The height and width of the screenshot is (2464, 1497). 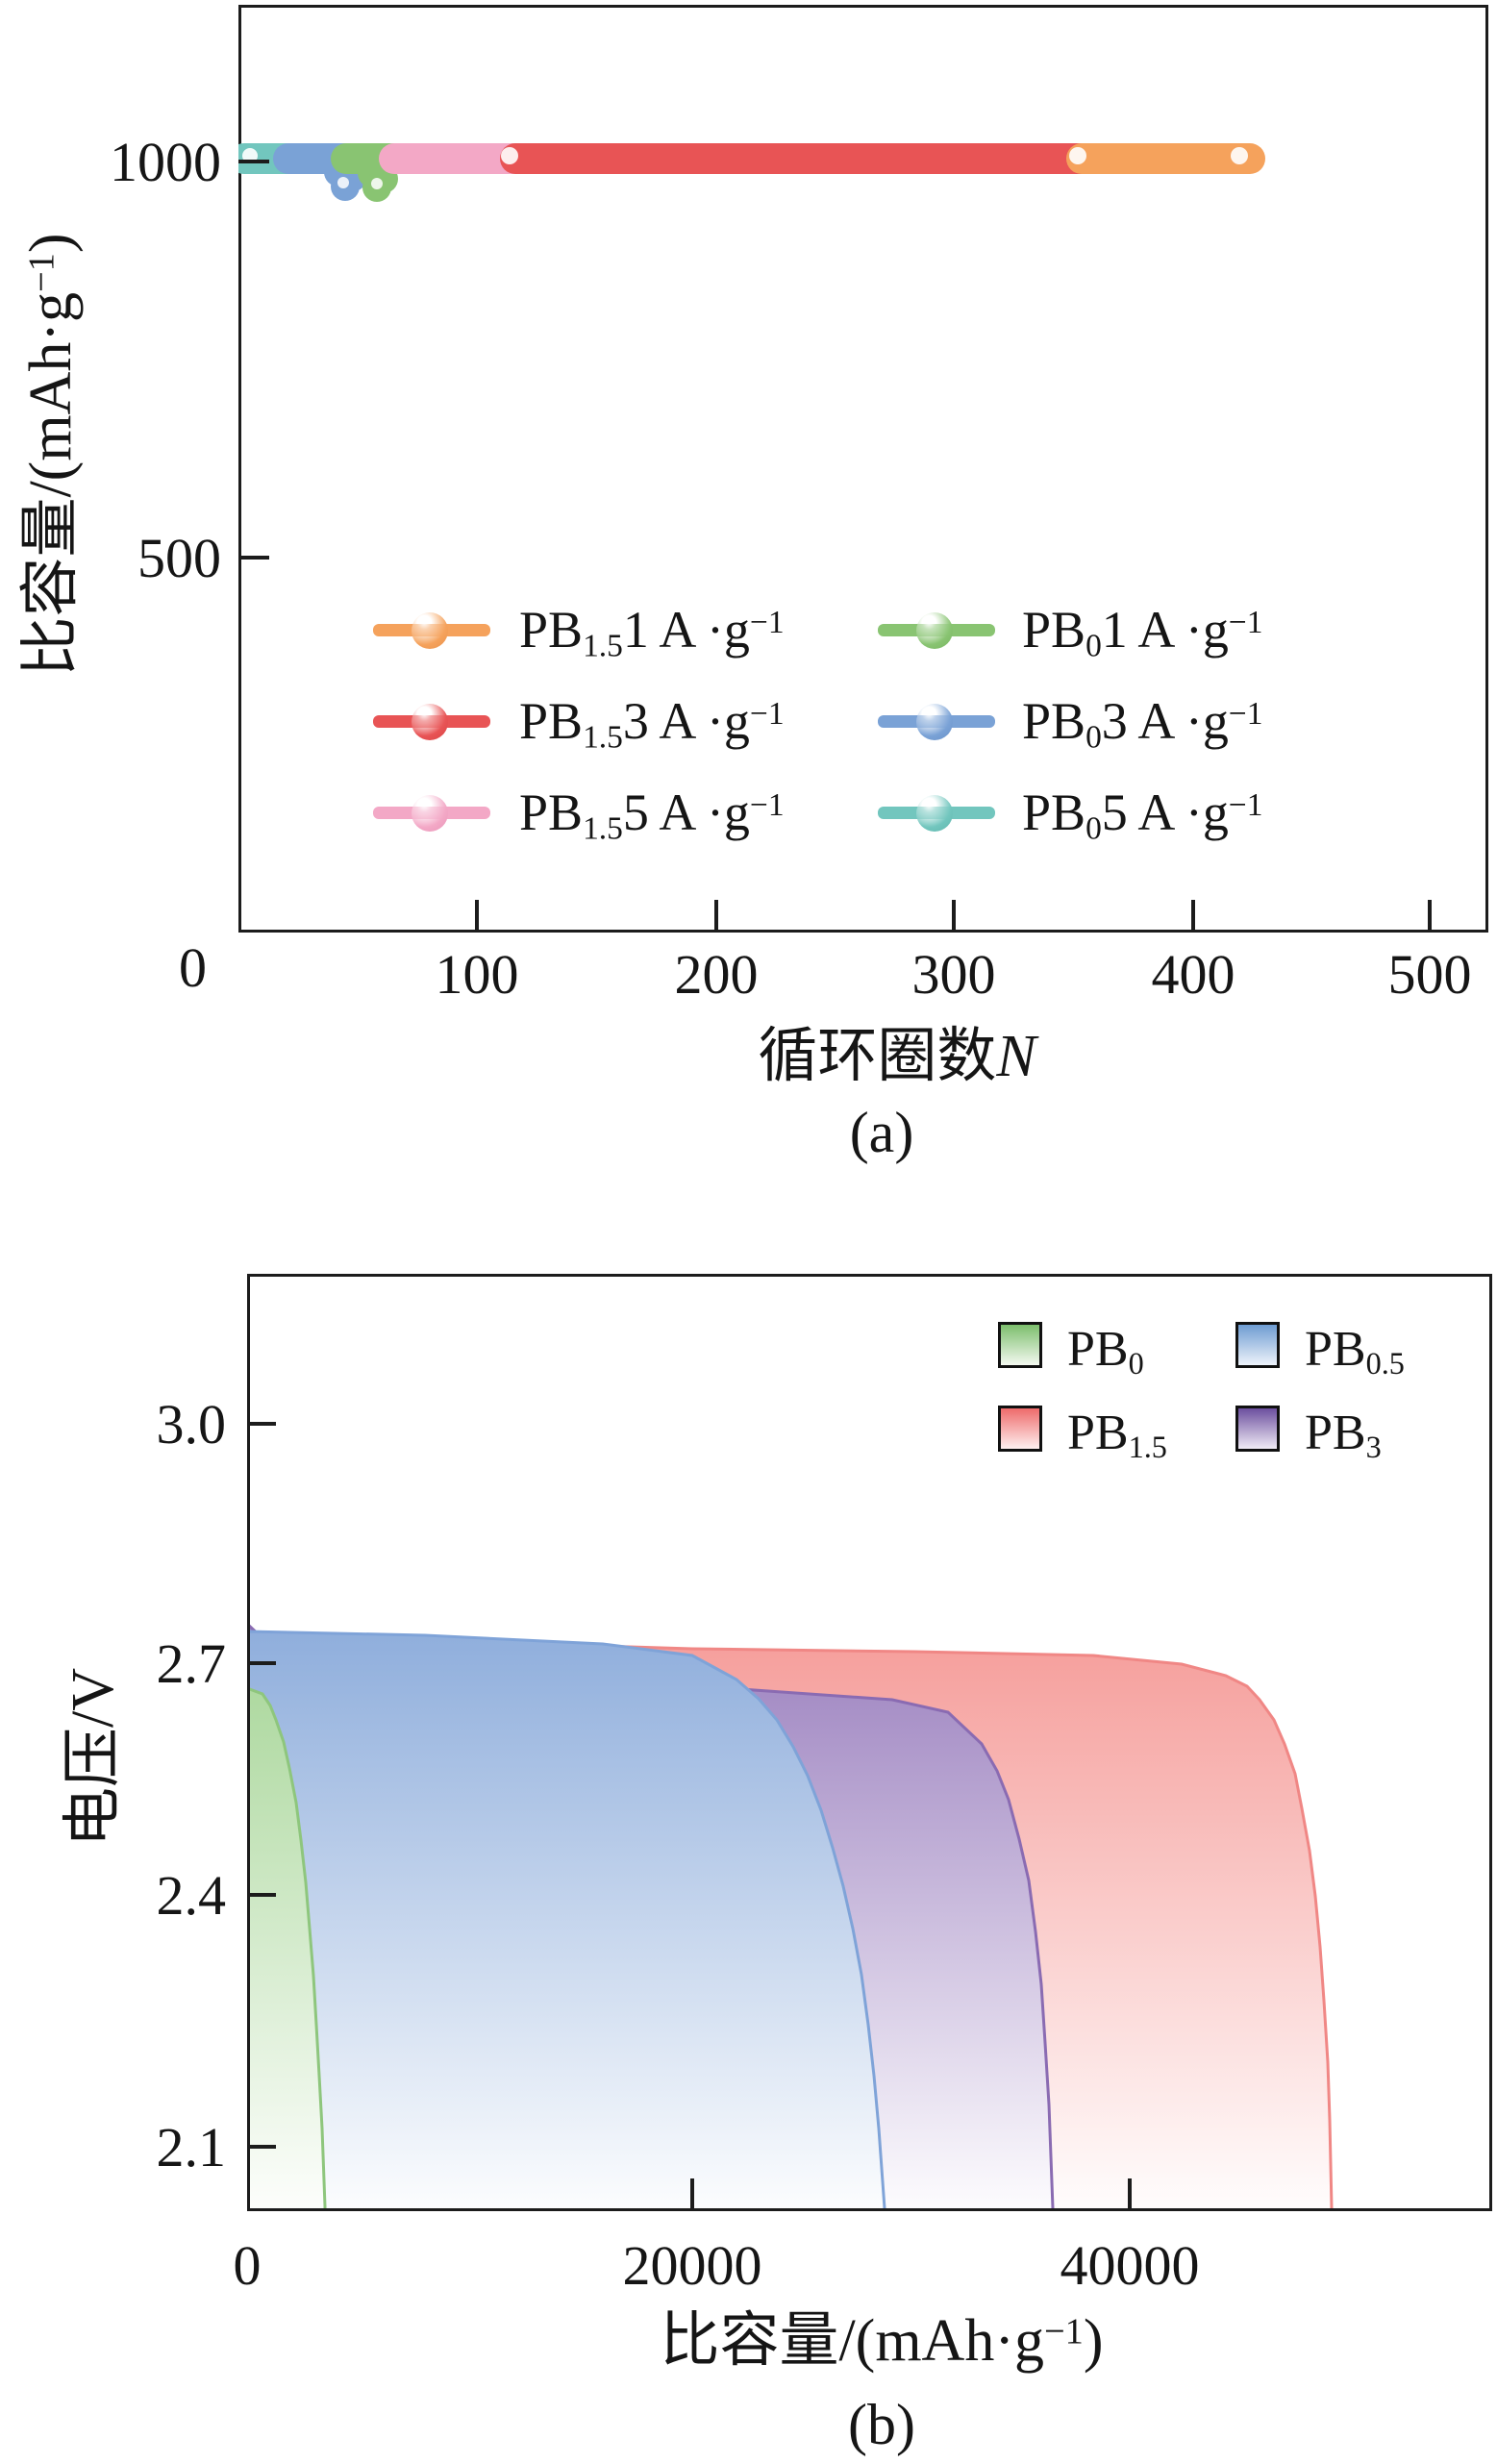 I want to click on panel-a-ytick-0: 0, so click(x=193, y=967).